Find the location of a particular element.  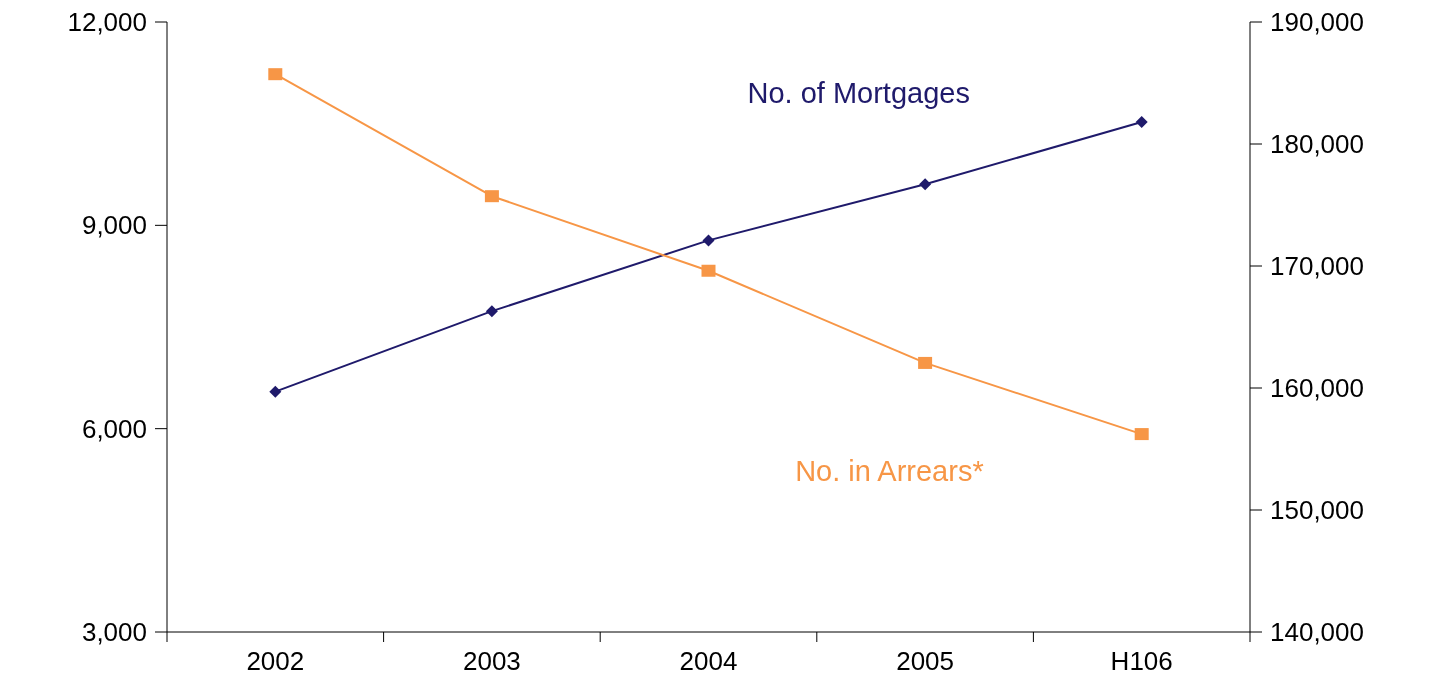

y2-tick-label: 140,000 is located at coordinates (1317, 632).